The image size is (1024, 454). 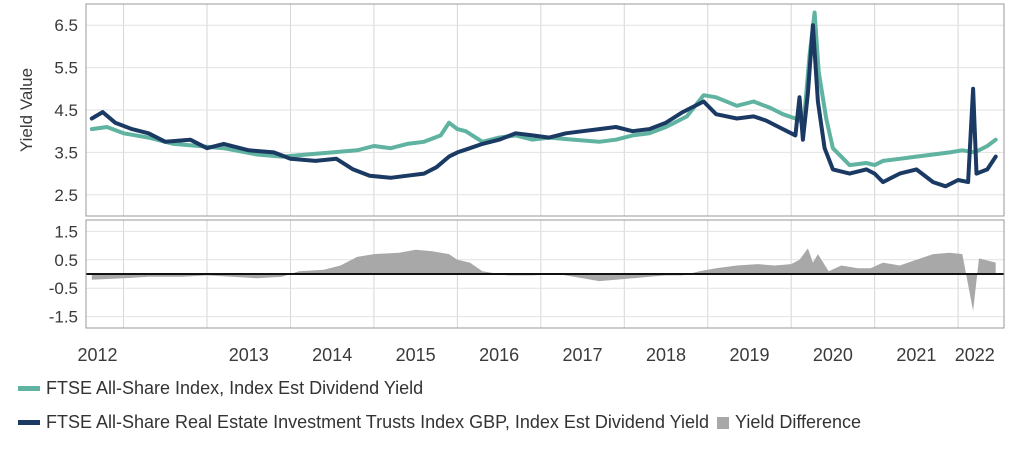 What do you see at coordinates (416, 355) in the screenshot?
I see `x-tick-2015: 2015` at bounding box center [416, 355].